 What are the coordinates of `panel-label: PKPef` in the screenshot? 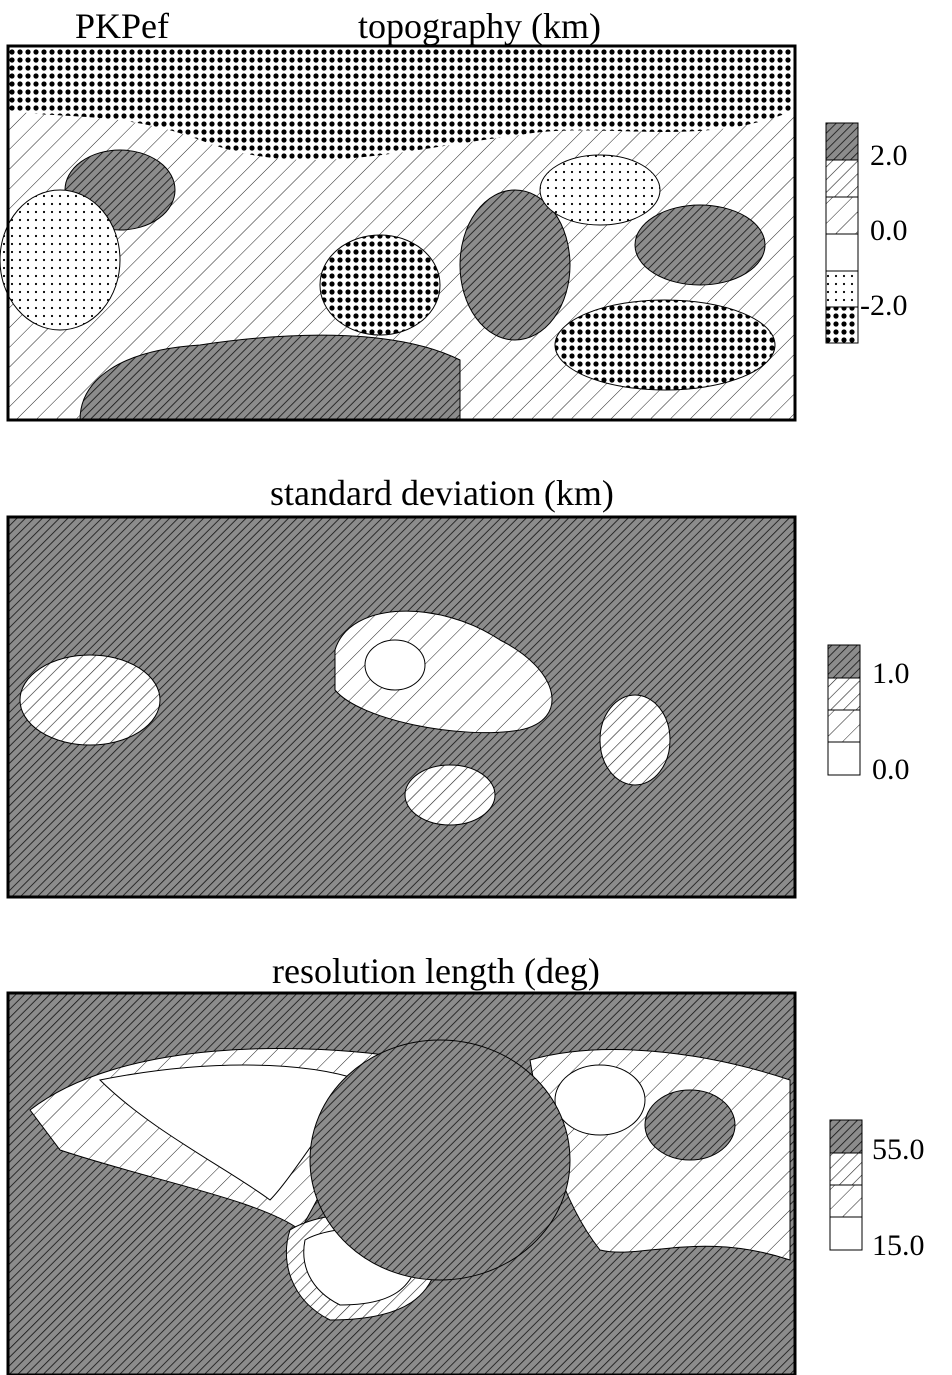 It's located at (122, 26).